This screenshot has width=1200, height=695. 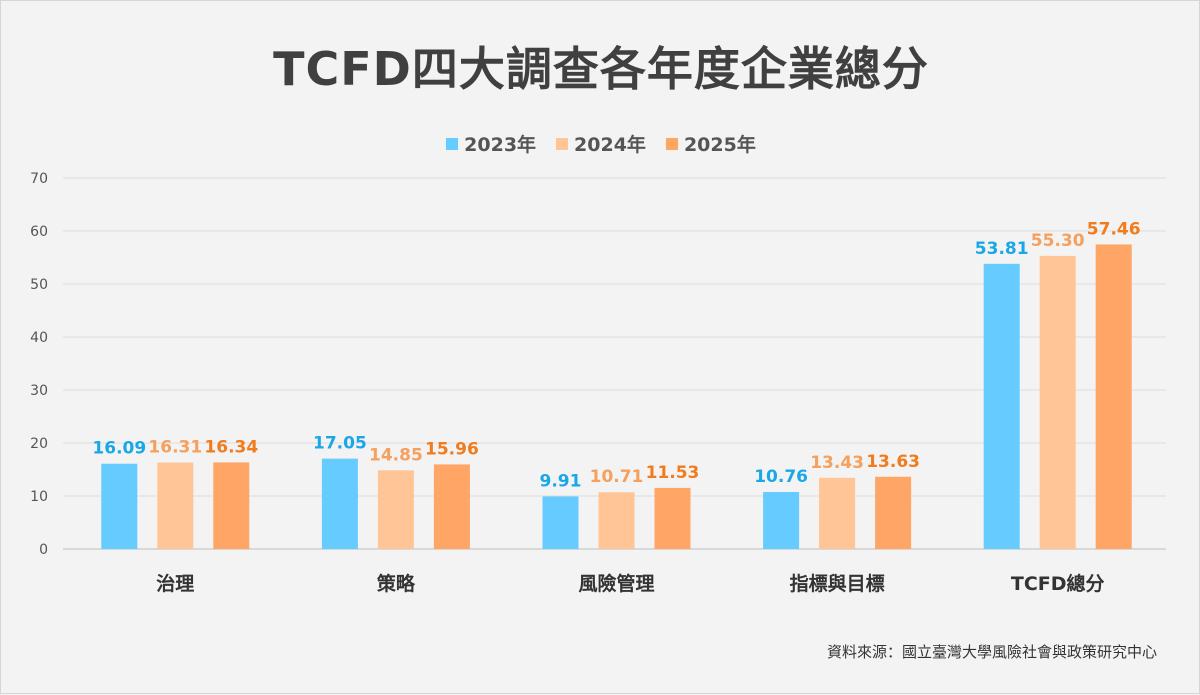 What do you see at coordinates (452, 449) in the screenshot?
I see `data-label-2-2025年: 15.96` at bounding box center [452, 449].